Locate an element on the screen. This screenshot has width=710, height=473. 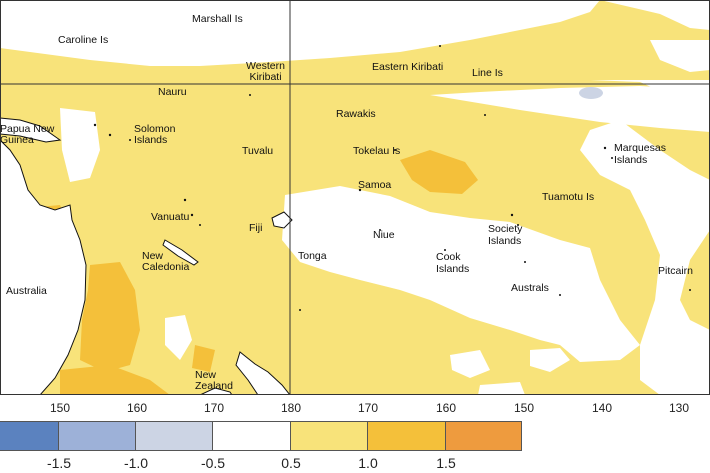
new-caledonia-island is located at coordinates (180, 252).